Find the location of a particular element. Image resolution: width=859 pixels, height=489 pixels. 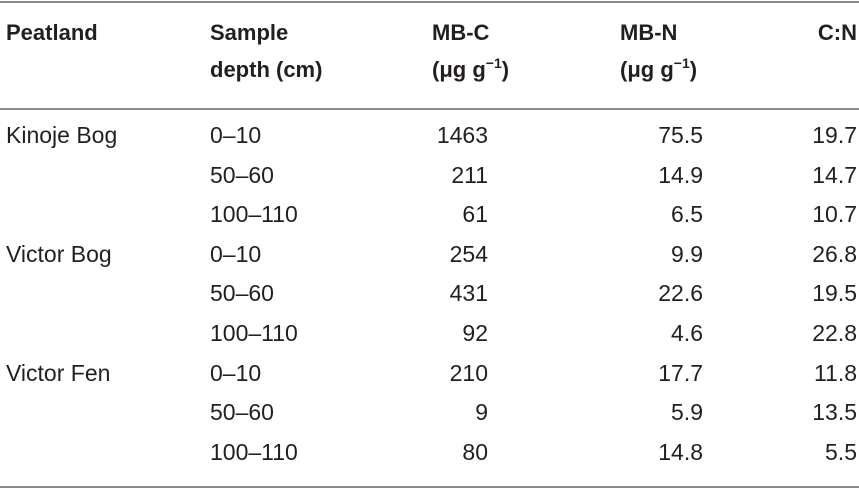

header-peatland: Peatland is located at coordinates (52, 32).